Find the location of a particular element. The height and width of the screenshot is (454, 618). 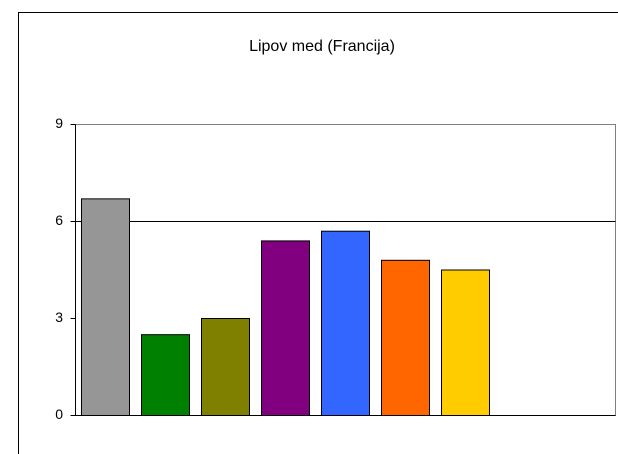

y-tick-label: 6 is located at coordinates (59, 220).